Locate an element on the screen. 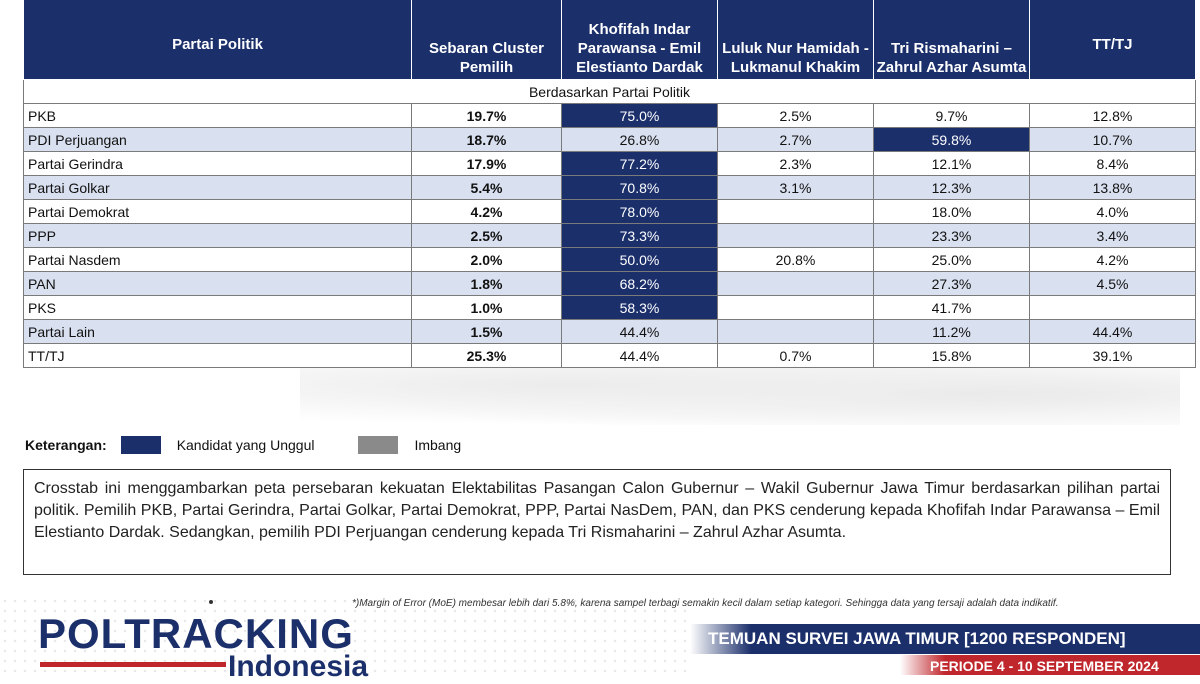 This screenshot has height=684, width=1200. cell-tttj: 4.2% is located at coordinates (1112, 259).